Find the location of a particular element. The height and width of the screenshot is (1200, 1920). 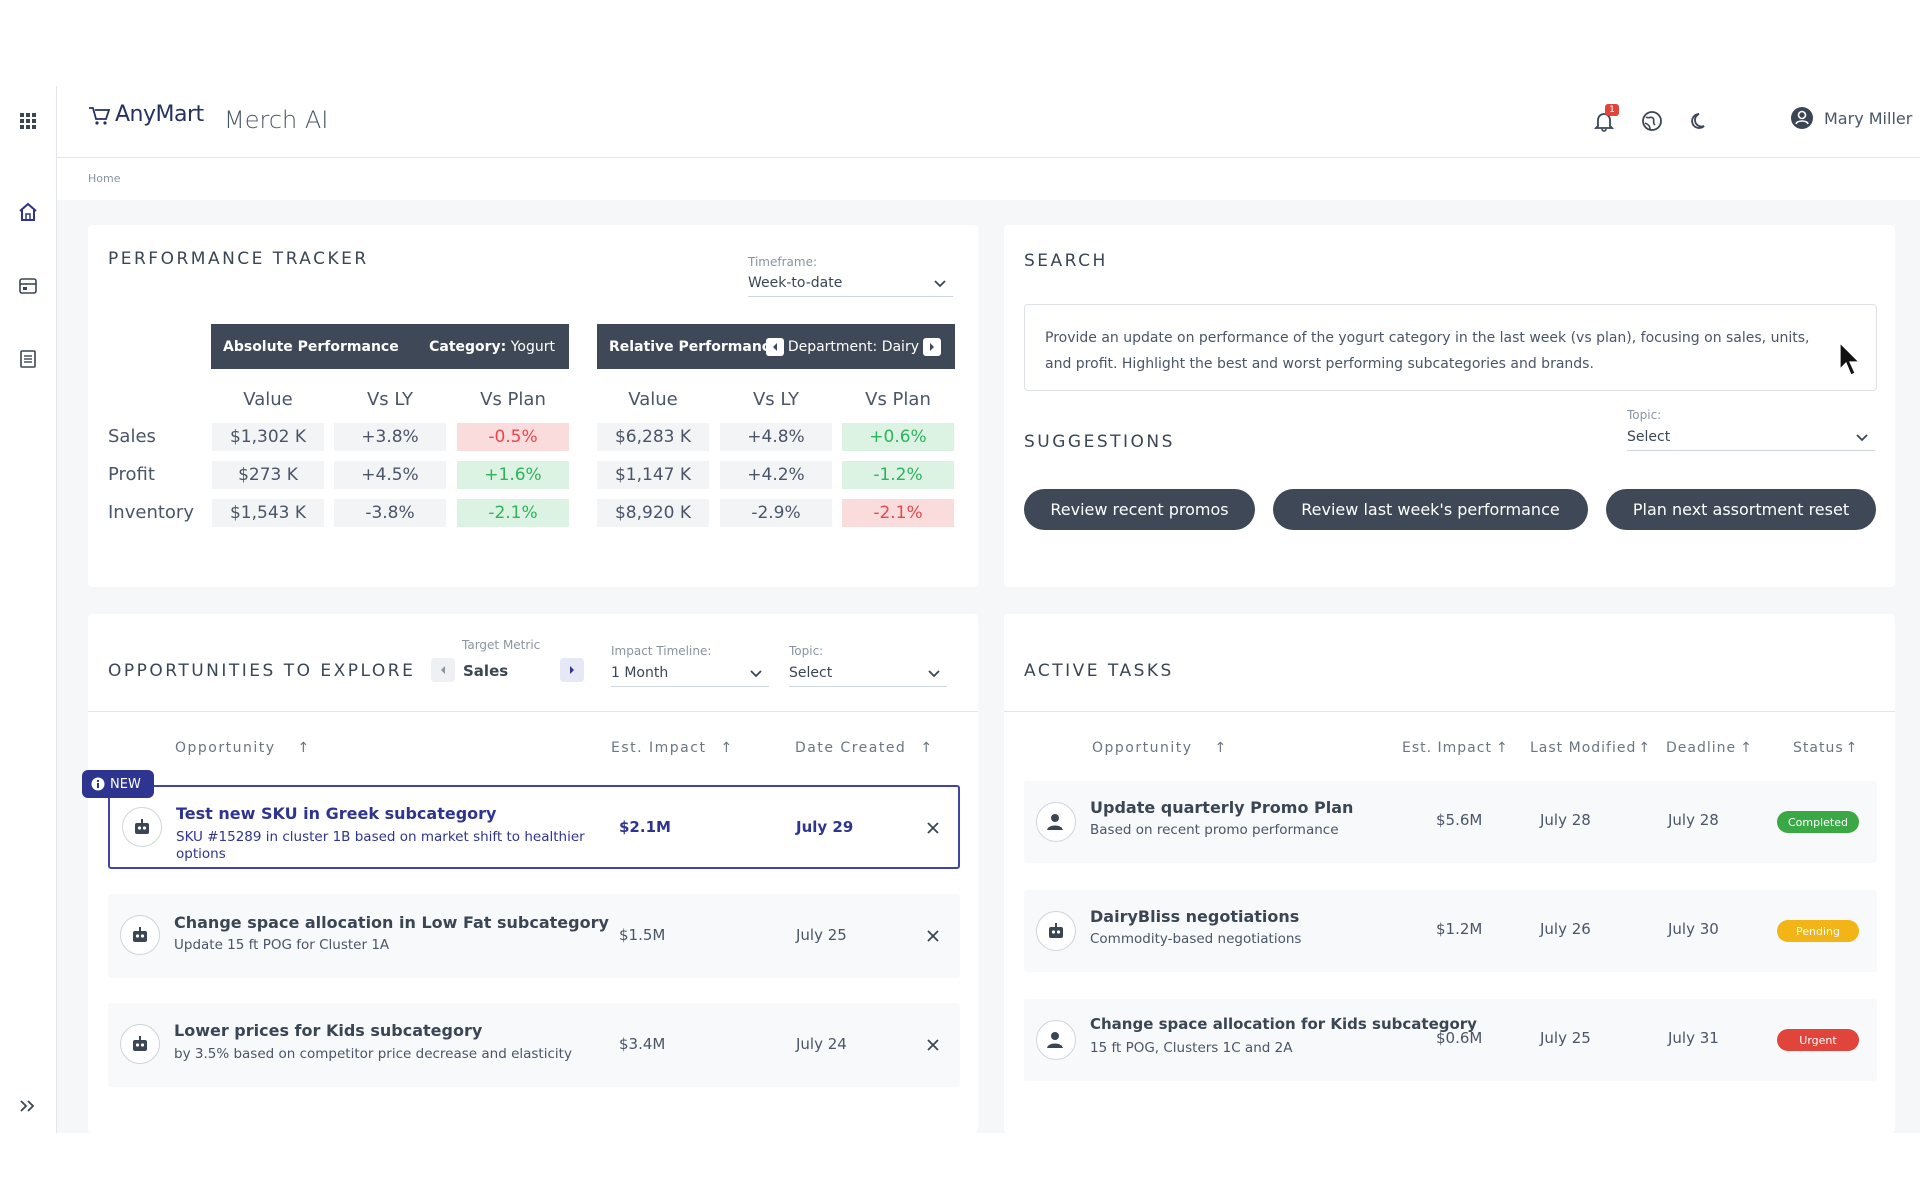

sales-abs-vsly: +3.8% is located at coordinates (390, 437).